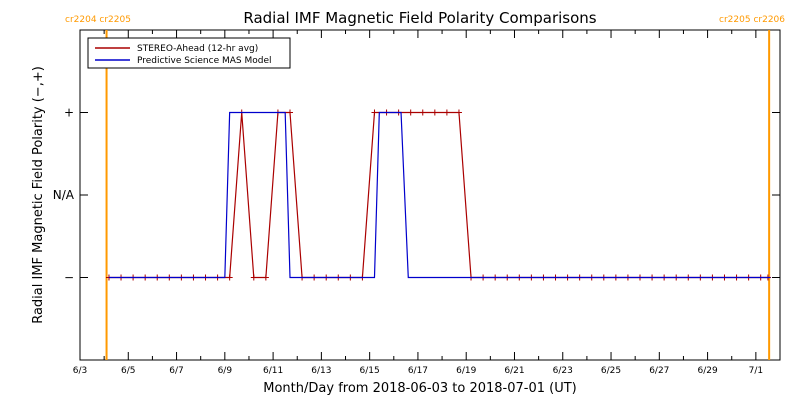 The width and height of the screenshot is (800, 405). What do you see at coordinates (273, 371) in the screenshot?
I see `x-tick-label: 6/11` at bounding box center [273, 371].